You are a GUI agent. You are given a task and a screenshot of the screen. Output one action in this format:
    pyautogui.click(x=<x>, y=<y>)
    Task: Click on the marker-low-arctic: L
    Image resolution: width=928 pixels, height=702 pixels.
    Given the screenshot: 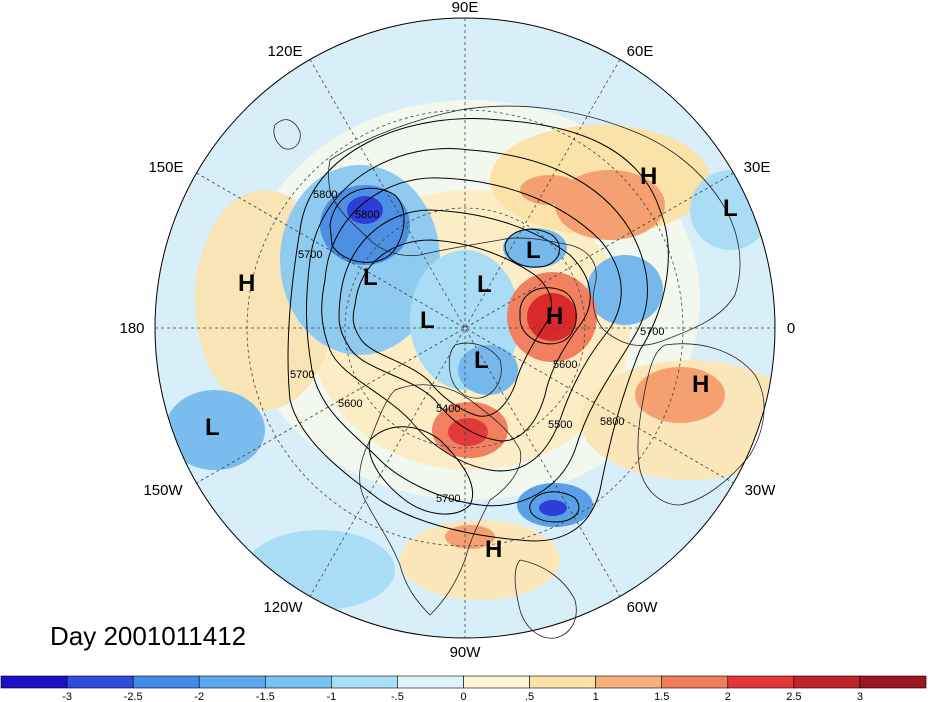 What is the action you would take?
    pyautogui.click(x=427, y=320)
    